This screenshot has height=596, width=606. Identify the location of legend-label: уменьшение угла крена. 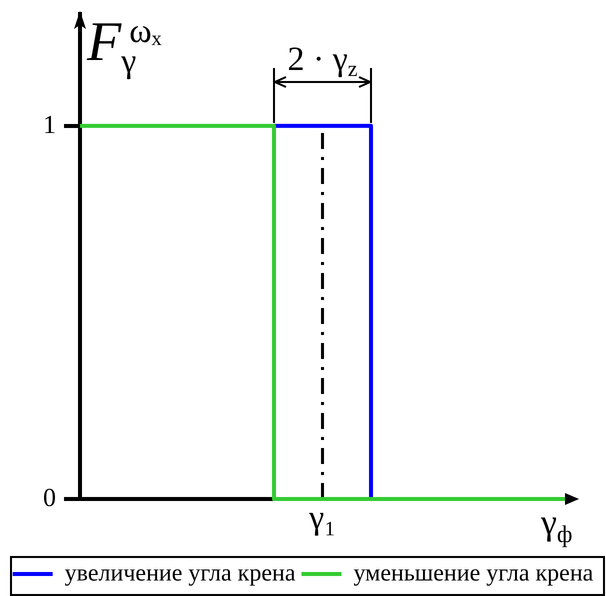
(473, 573).